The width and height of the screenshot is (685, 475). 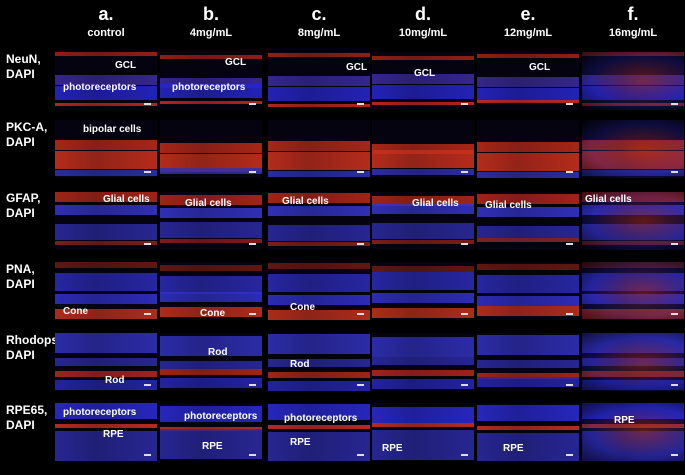 What do you see at coordinates (540, 67) in the screenshot?
I see `panel-annotation: GCL` at bounding box center [540, 67].